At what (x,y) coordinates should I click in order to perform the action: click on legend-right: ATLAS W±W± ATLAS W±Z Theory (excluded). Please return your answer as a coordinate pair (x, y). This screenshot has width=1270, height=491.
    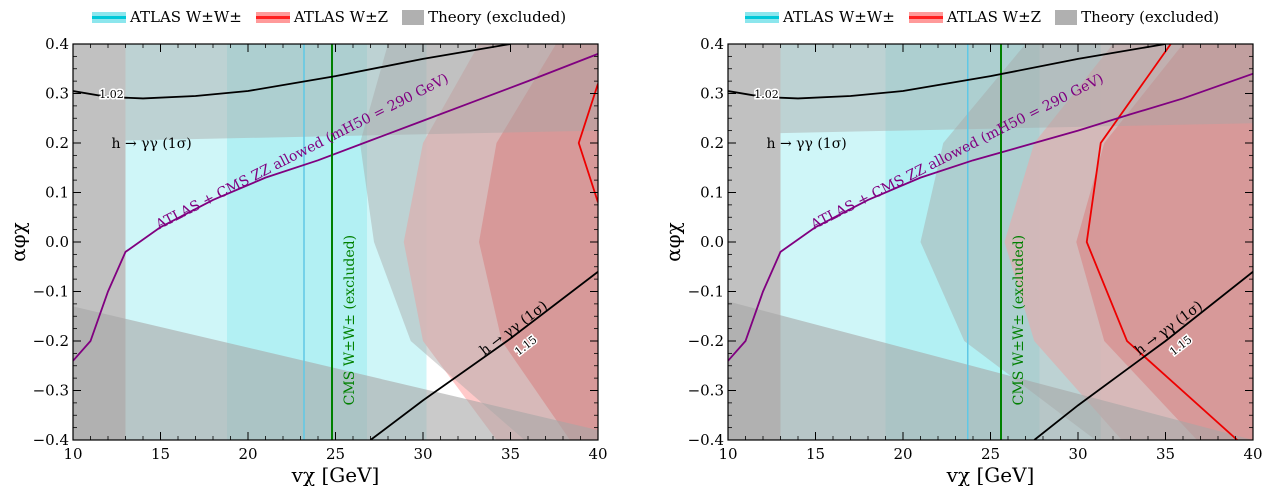
    Looking at the image, I should click on (982, 17).